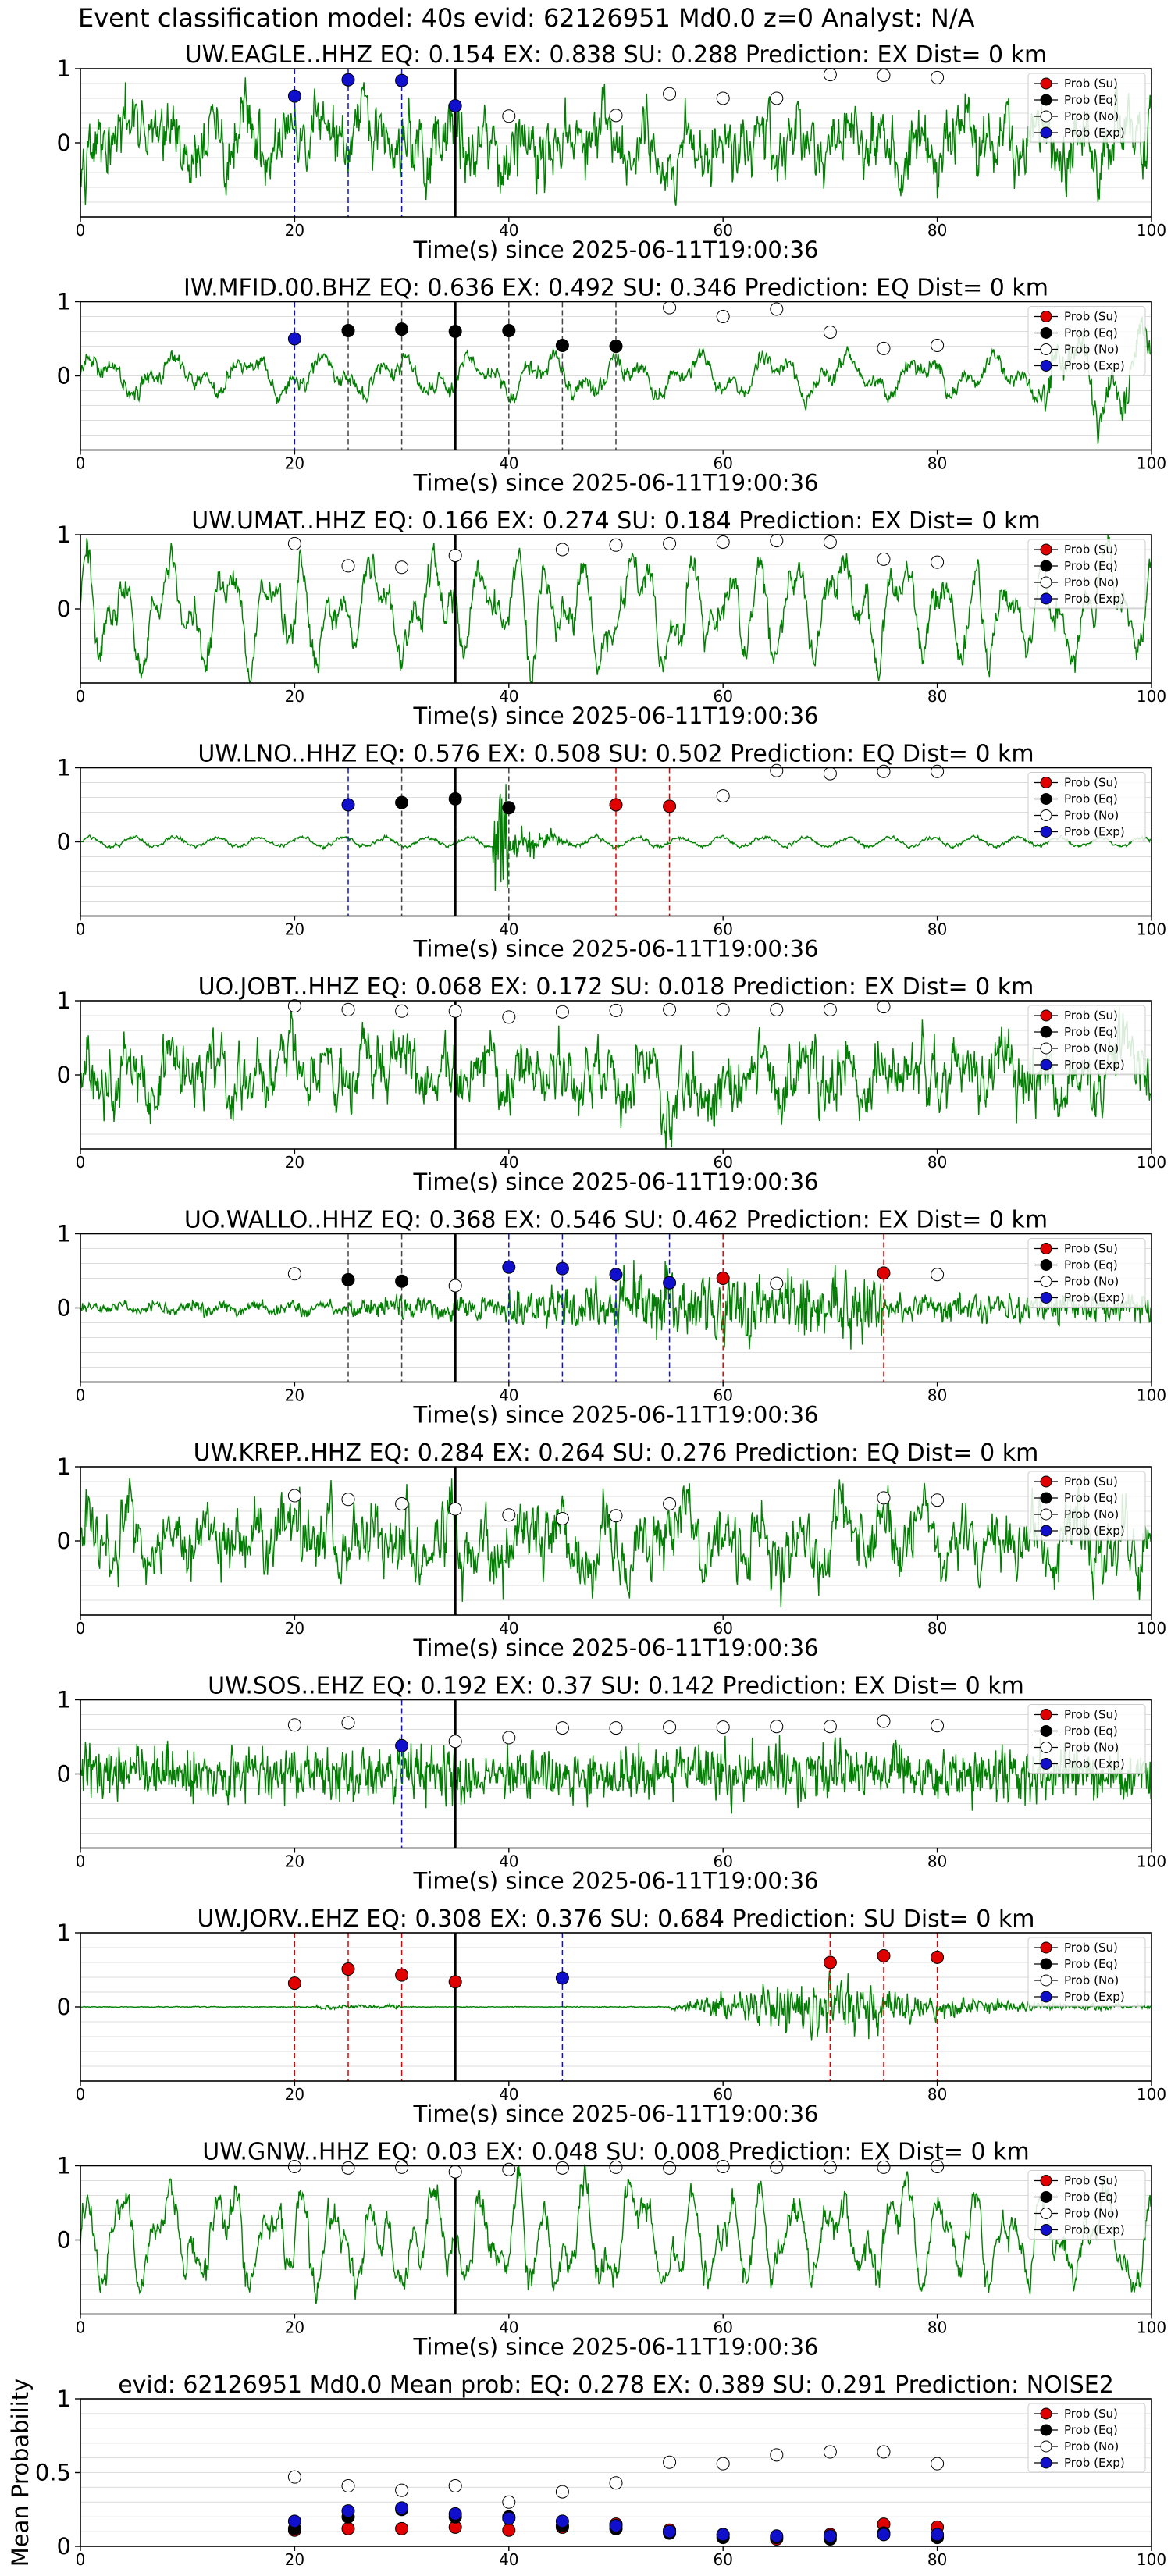  What do you see at coordinates (1091, 1482) in the screenshot?
I see `legend-label-su: Prob (Su)` at bounding box center [1091, 1482].